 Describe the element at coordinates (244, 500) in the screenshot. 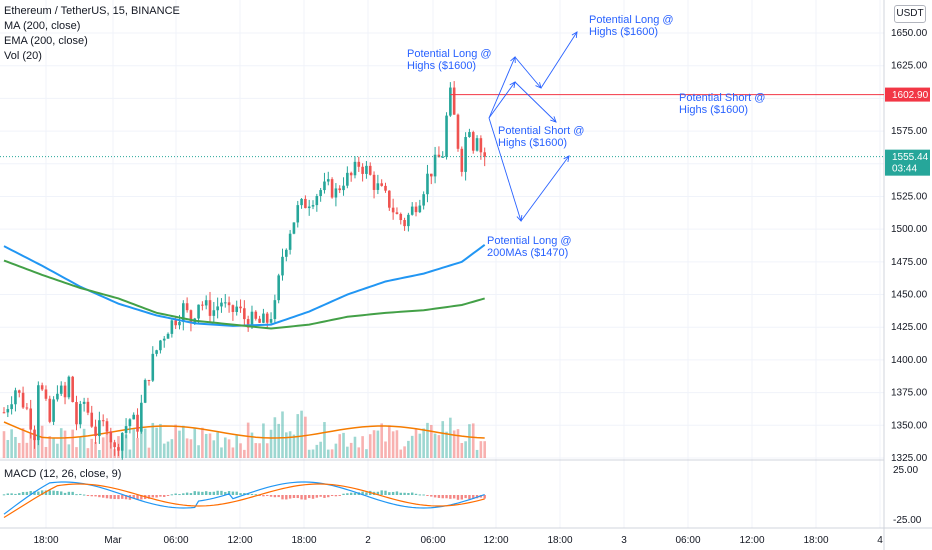

I see `signal-line` at that location.